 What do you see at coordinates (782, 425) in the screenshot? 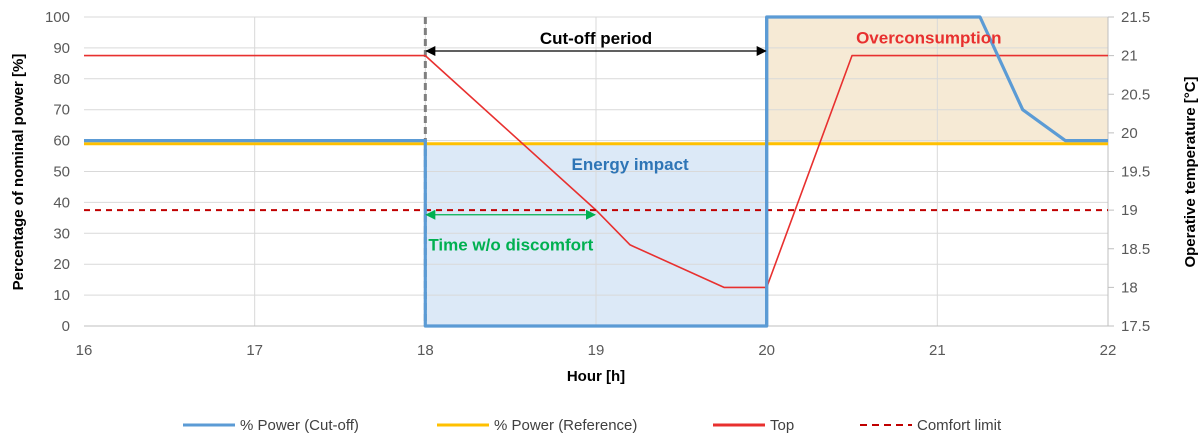
I see `legend-label-2: Top` at bounding box center [782, 425].